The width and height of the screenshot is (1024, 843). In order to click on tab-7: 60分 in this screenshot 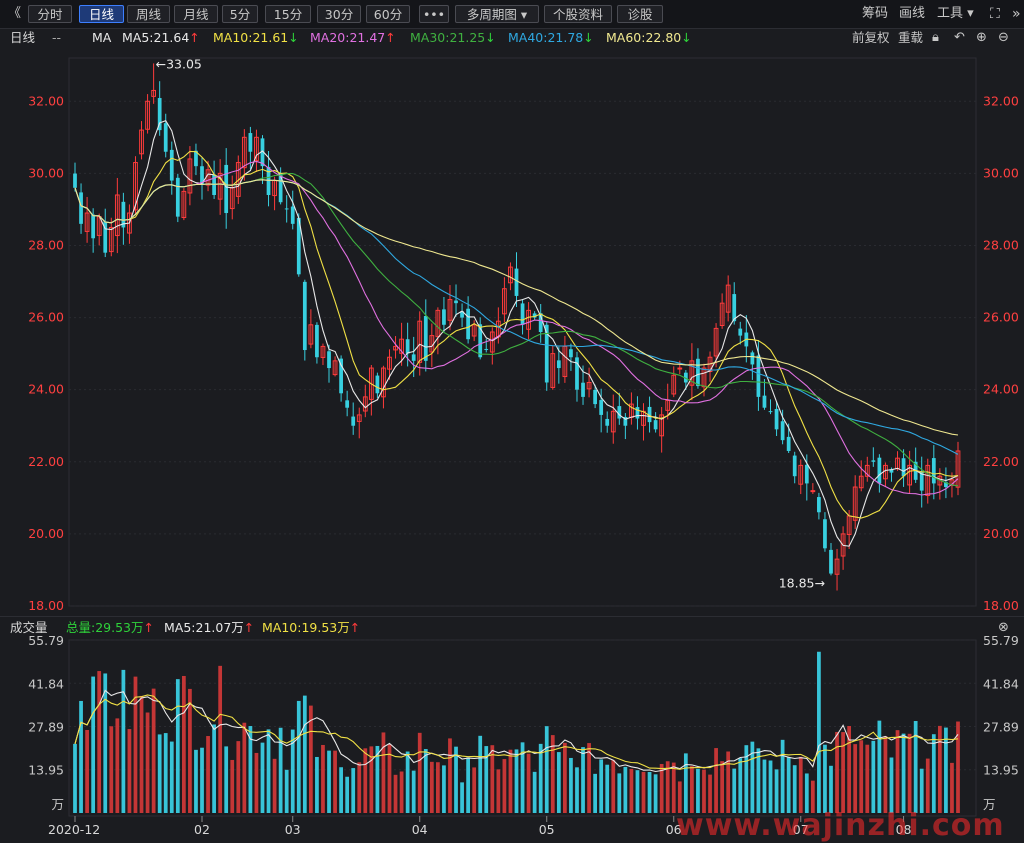, I will do `click(388, 14)`.